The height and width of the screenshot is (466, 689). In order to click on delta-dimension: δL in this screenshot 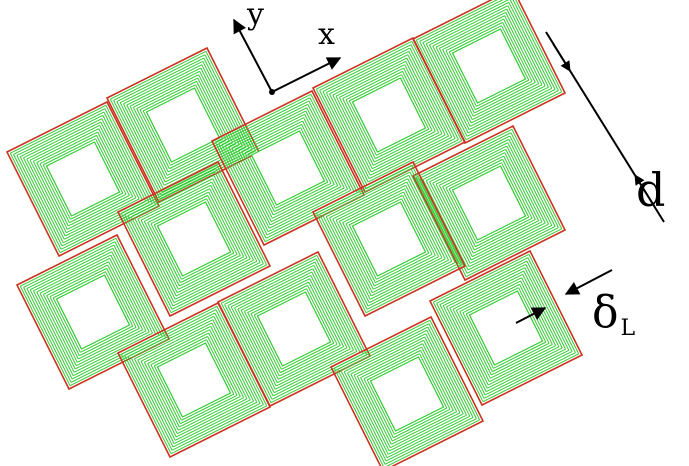, I will do `click(575, 305)`.